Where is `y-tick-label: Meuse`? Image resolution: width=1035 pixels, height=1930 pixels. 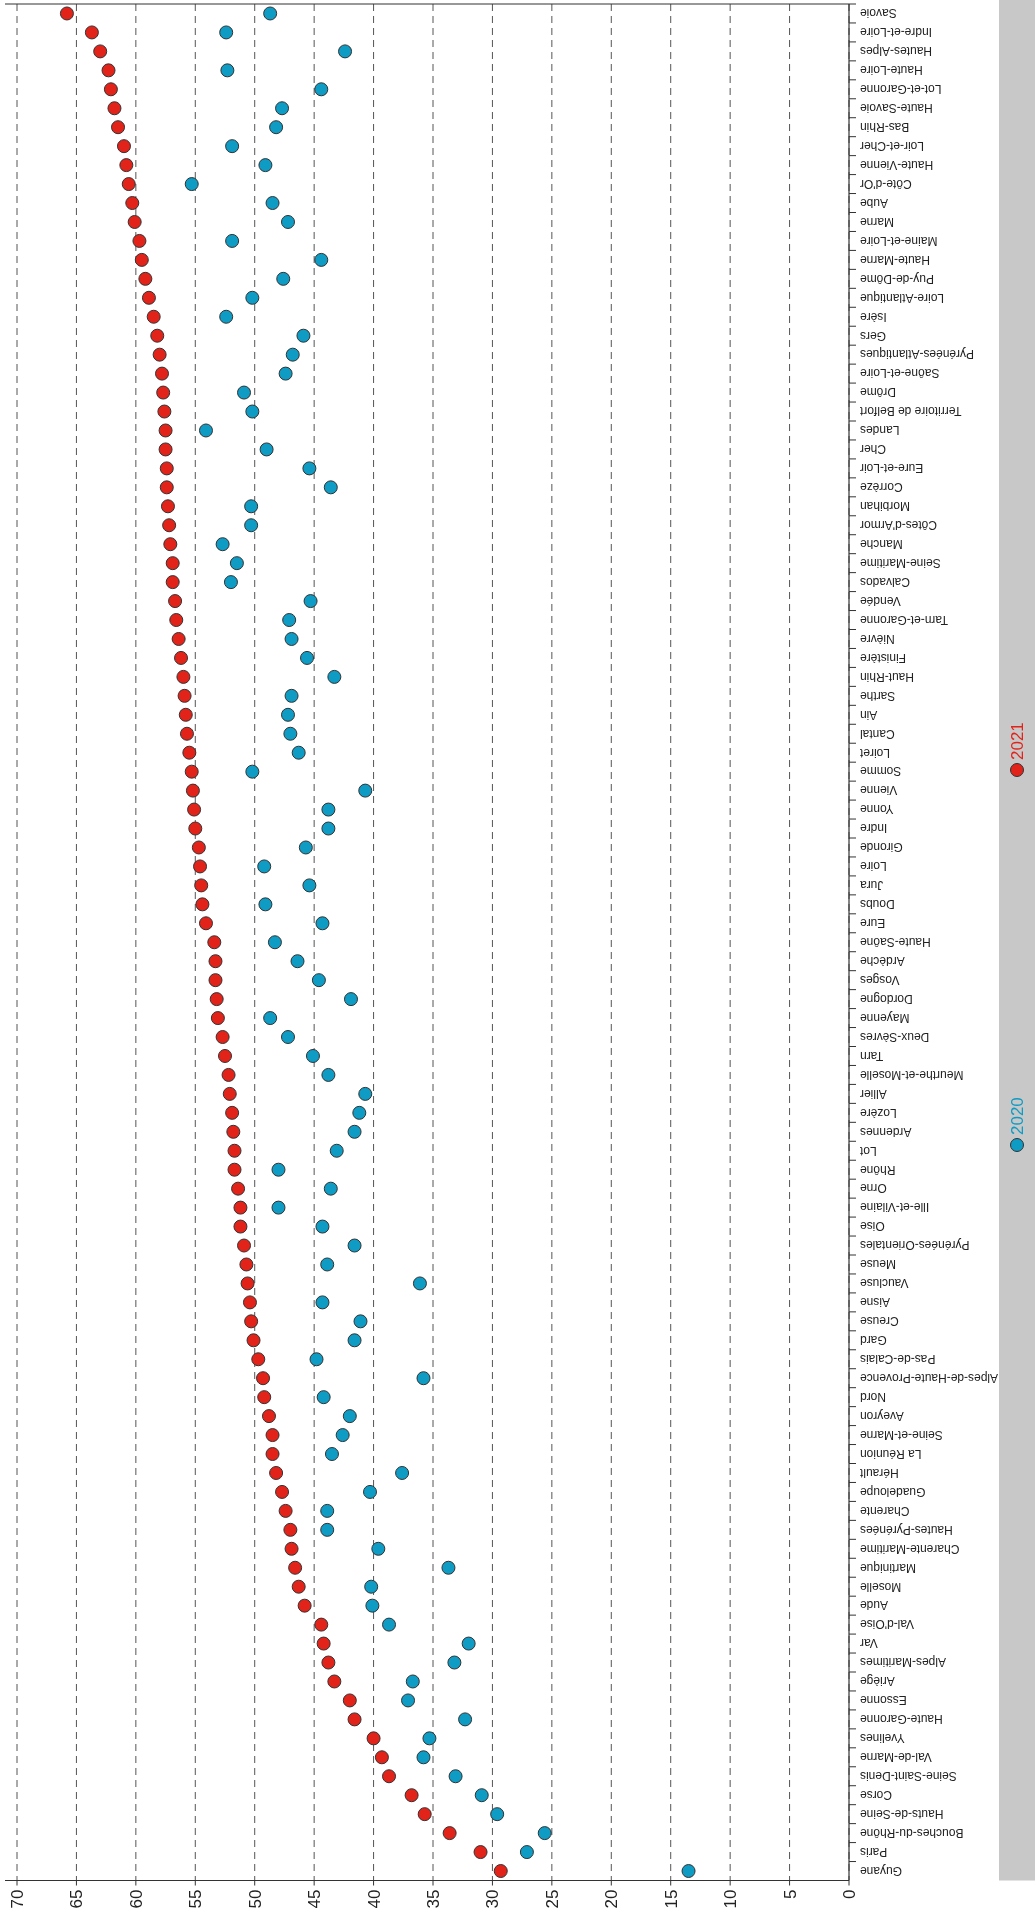 y-tick-label: Meuse is located at coordinates (878, 1264).